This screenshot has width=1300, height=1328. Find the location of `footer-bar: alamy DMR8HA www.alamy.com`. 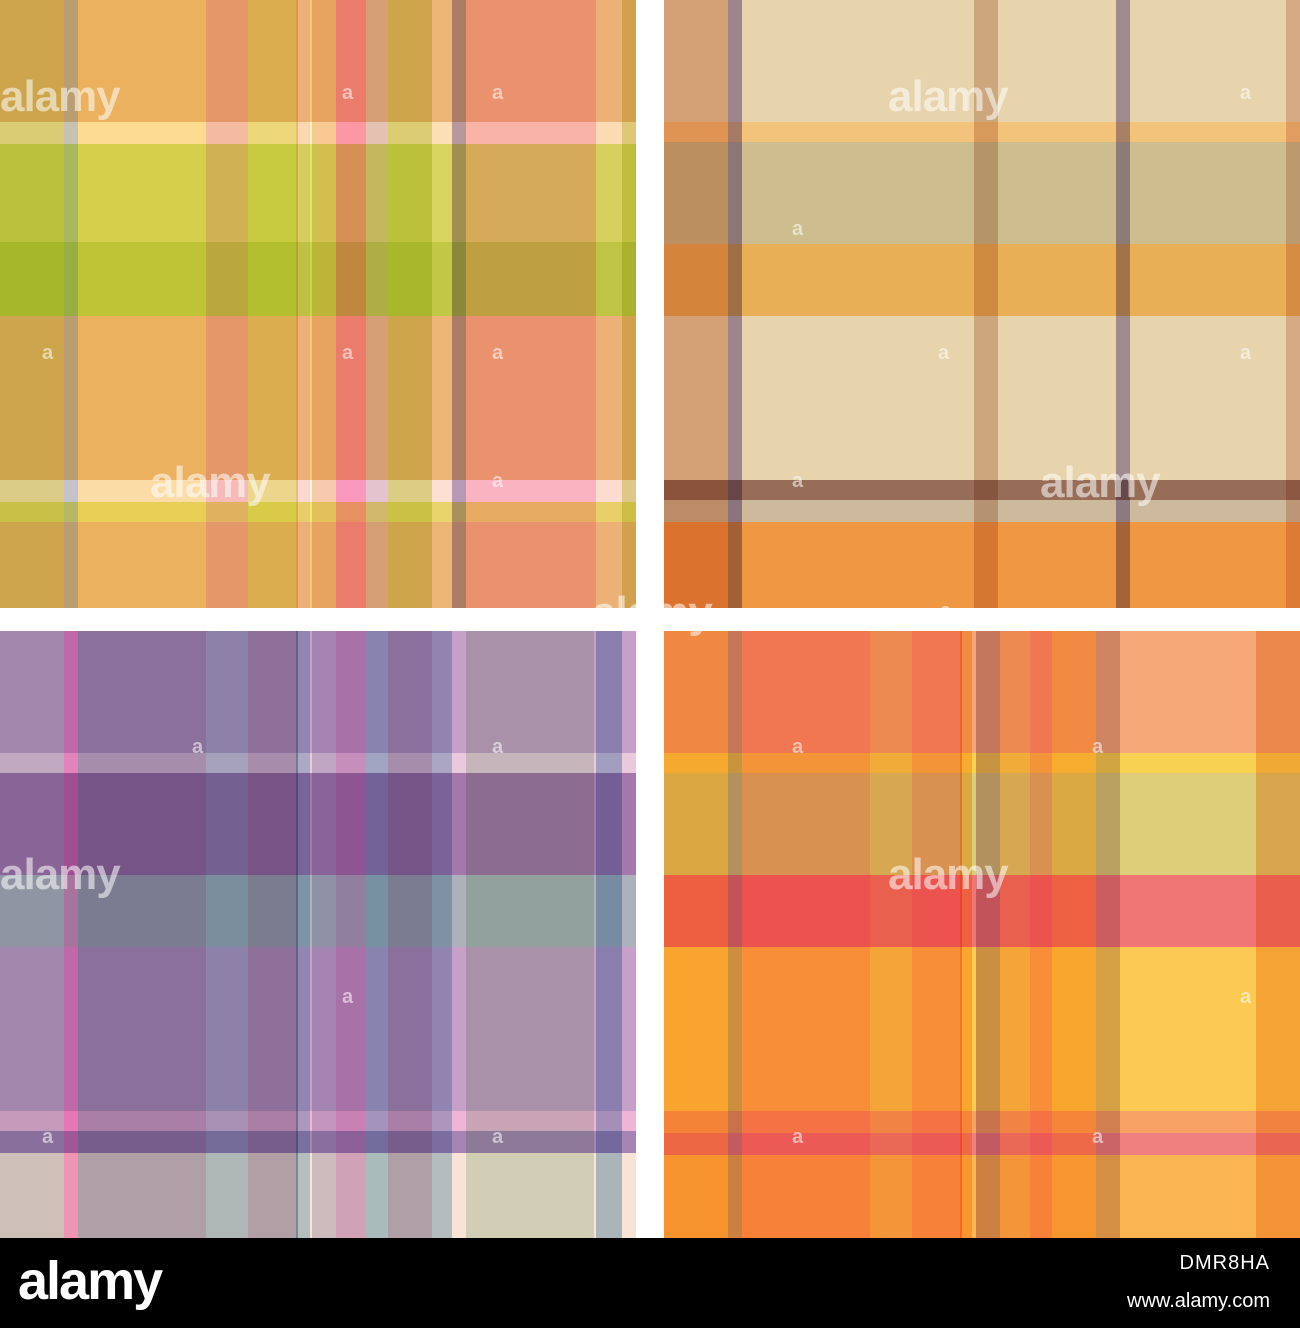

footer-bar: alamy DMR8HA www.alamy.com is located at coordinates (650, 1283).